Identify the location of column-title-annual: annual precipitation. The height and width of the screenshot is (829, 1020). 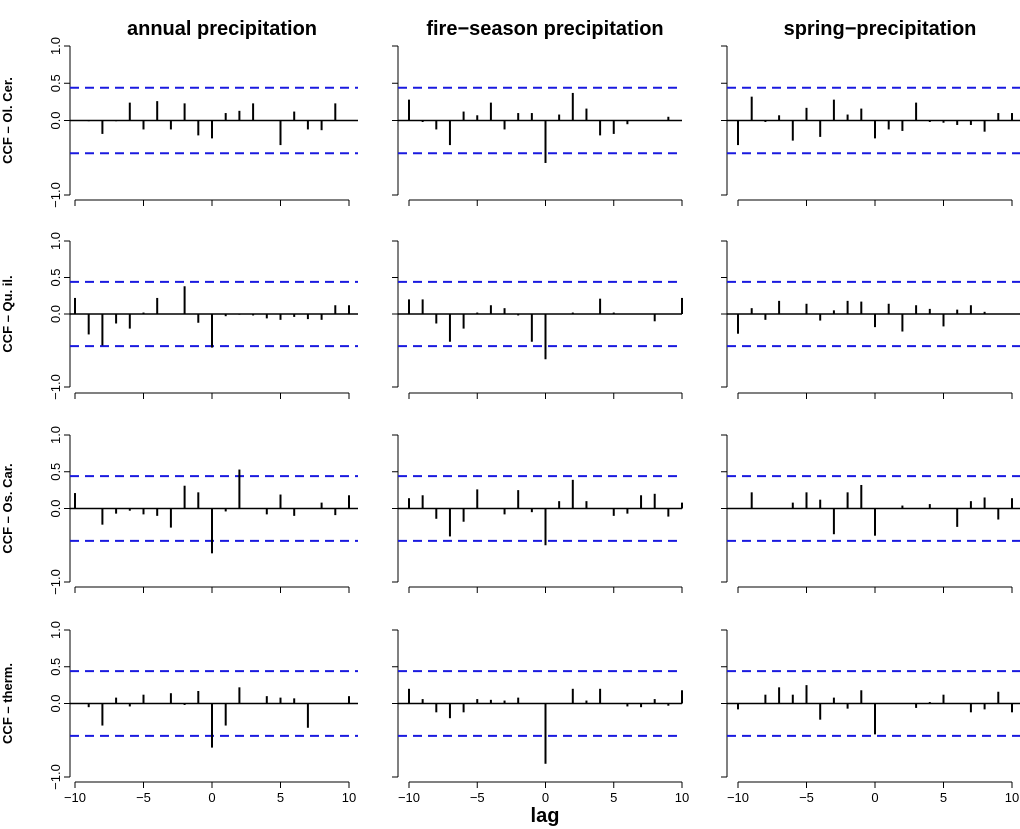
(222, 29).